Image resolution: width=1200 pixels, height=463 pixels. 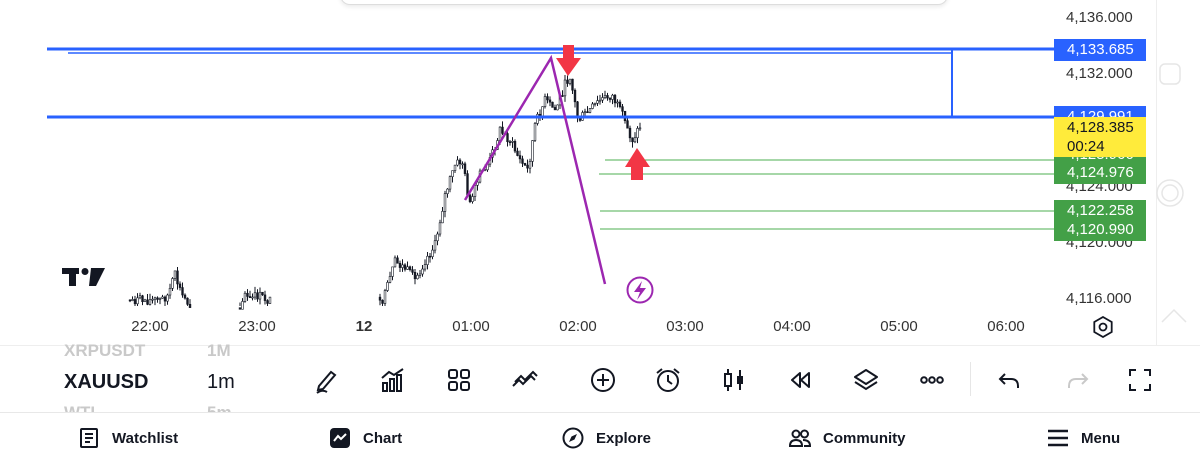 What do you see at coordinates (1099, 17) in the screenshot?
I see `price-axis-label: 4,136.000` at bounding box center [1099, 17].